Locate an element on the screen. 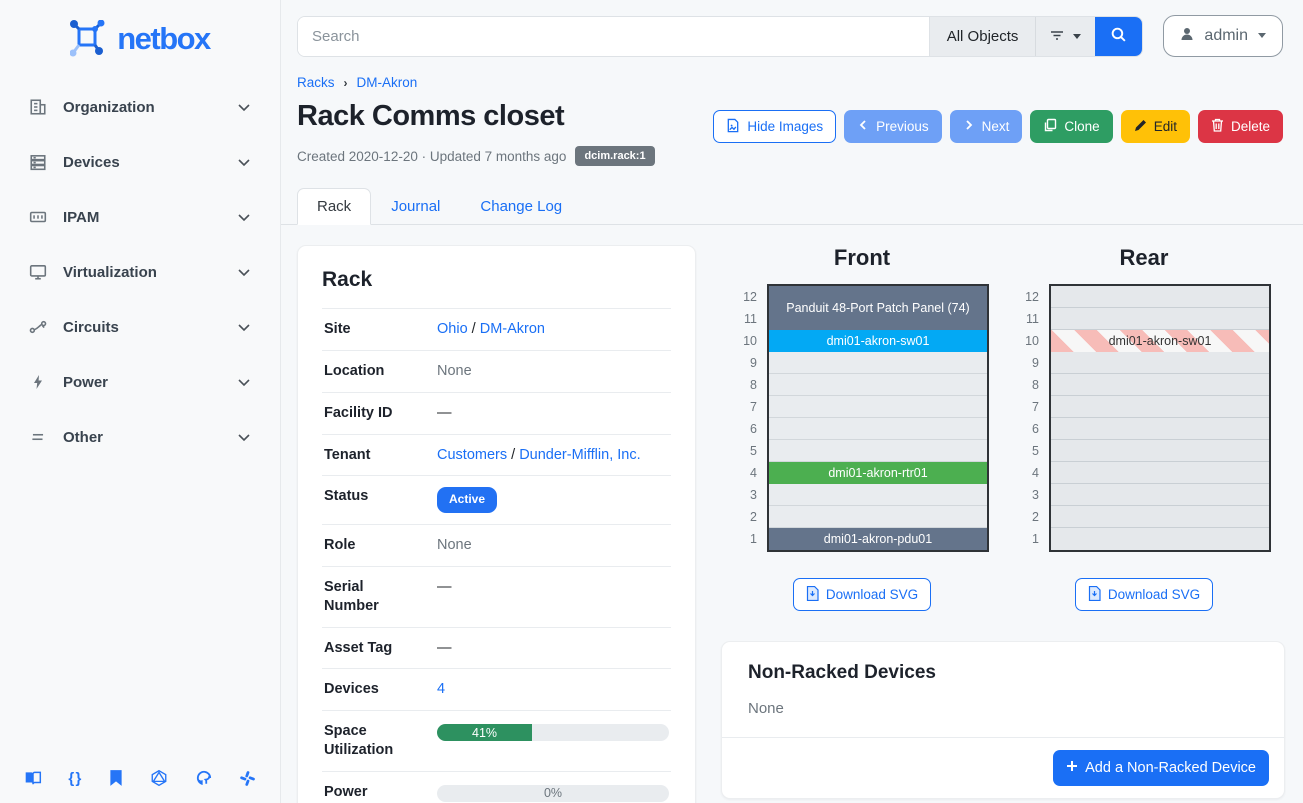 The width and height of the screenshot is (1303, 803). sidebar-item-organization: Organization is located at coordinates (140, 107).